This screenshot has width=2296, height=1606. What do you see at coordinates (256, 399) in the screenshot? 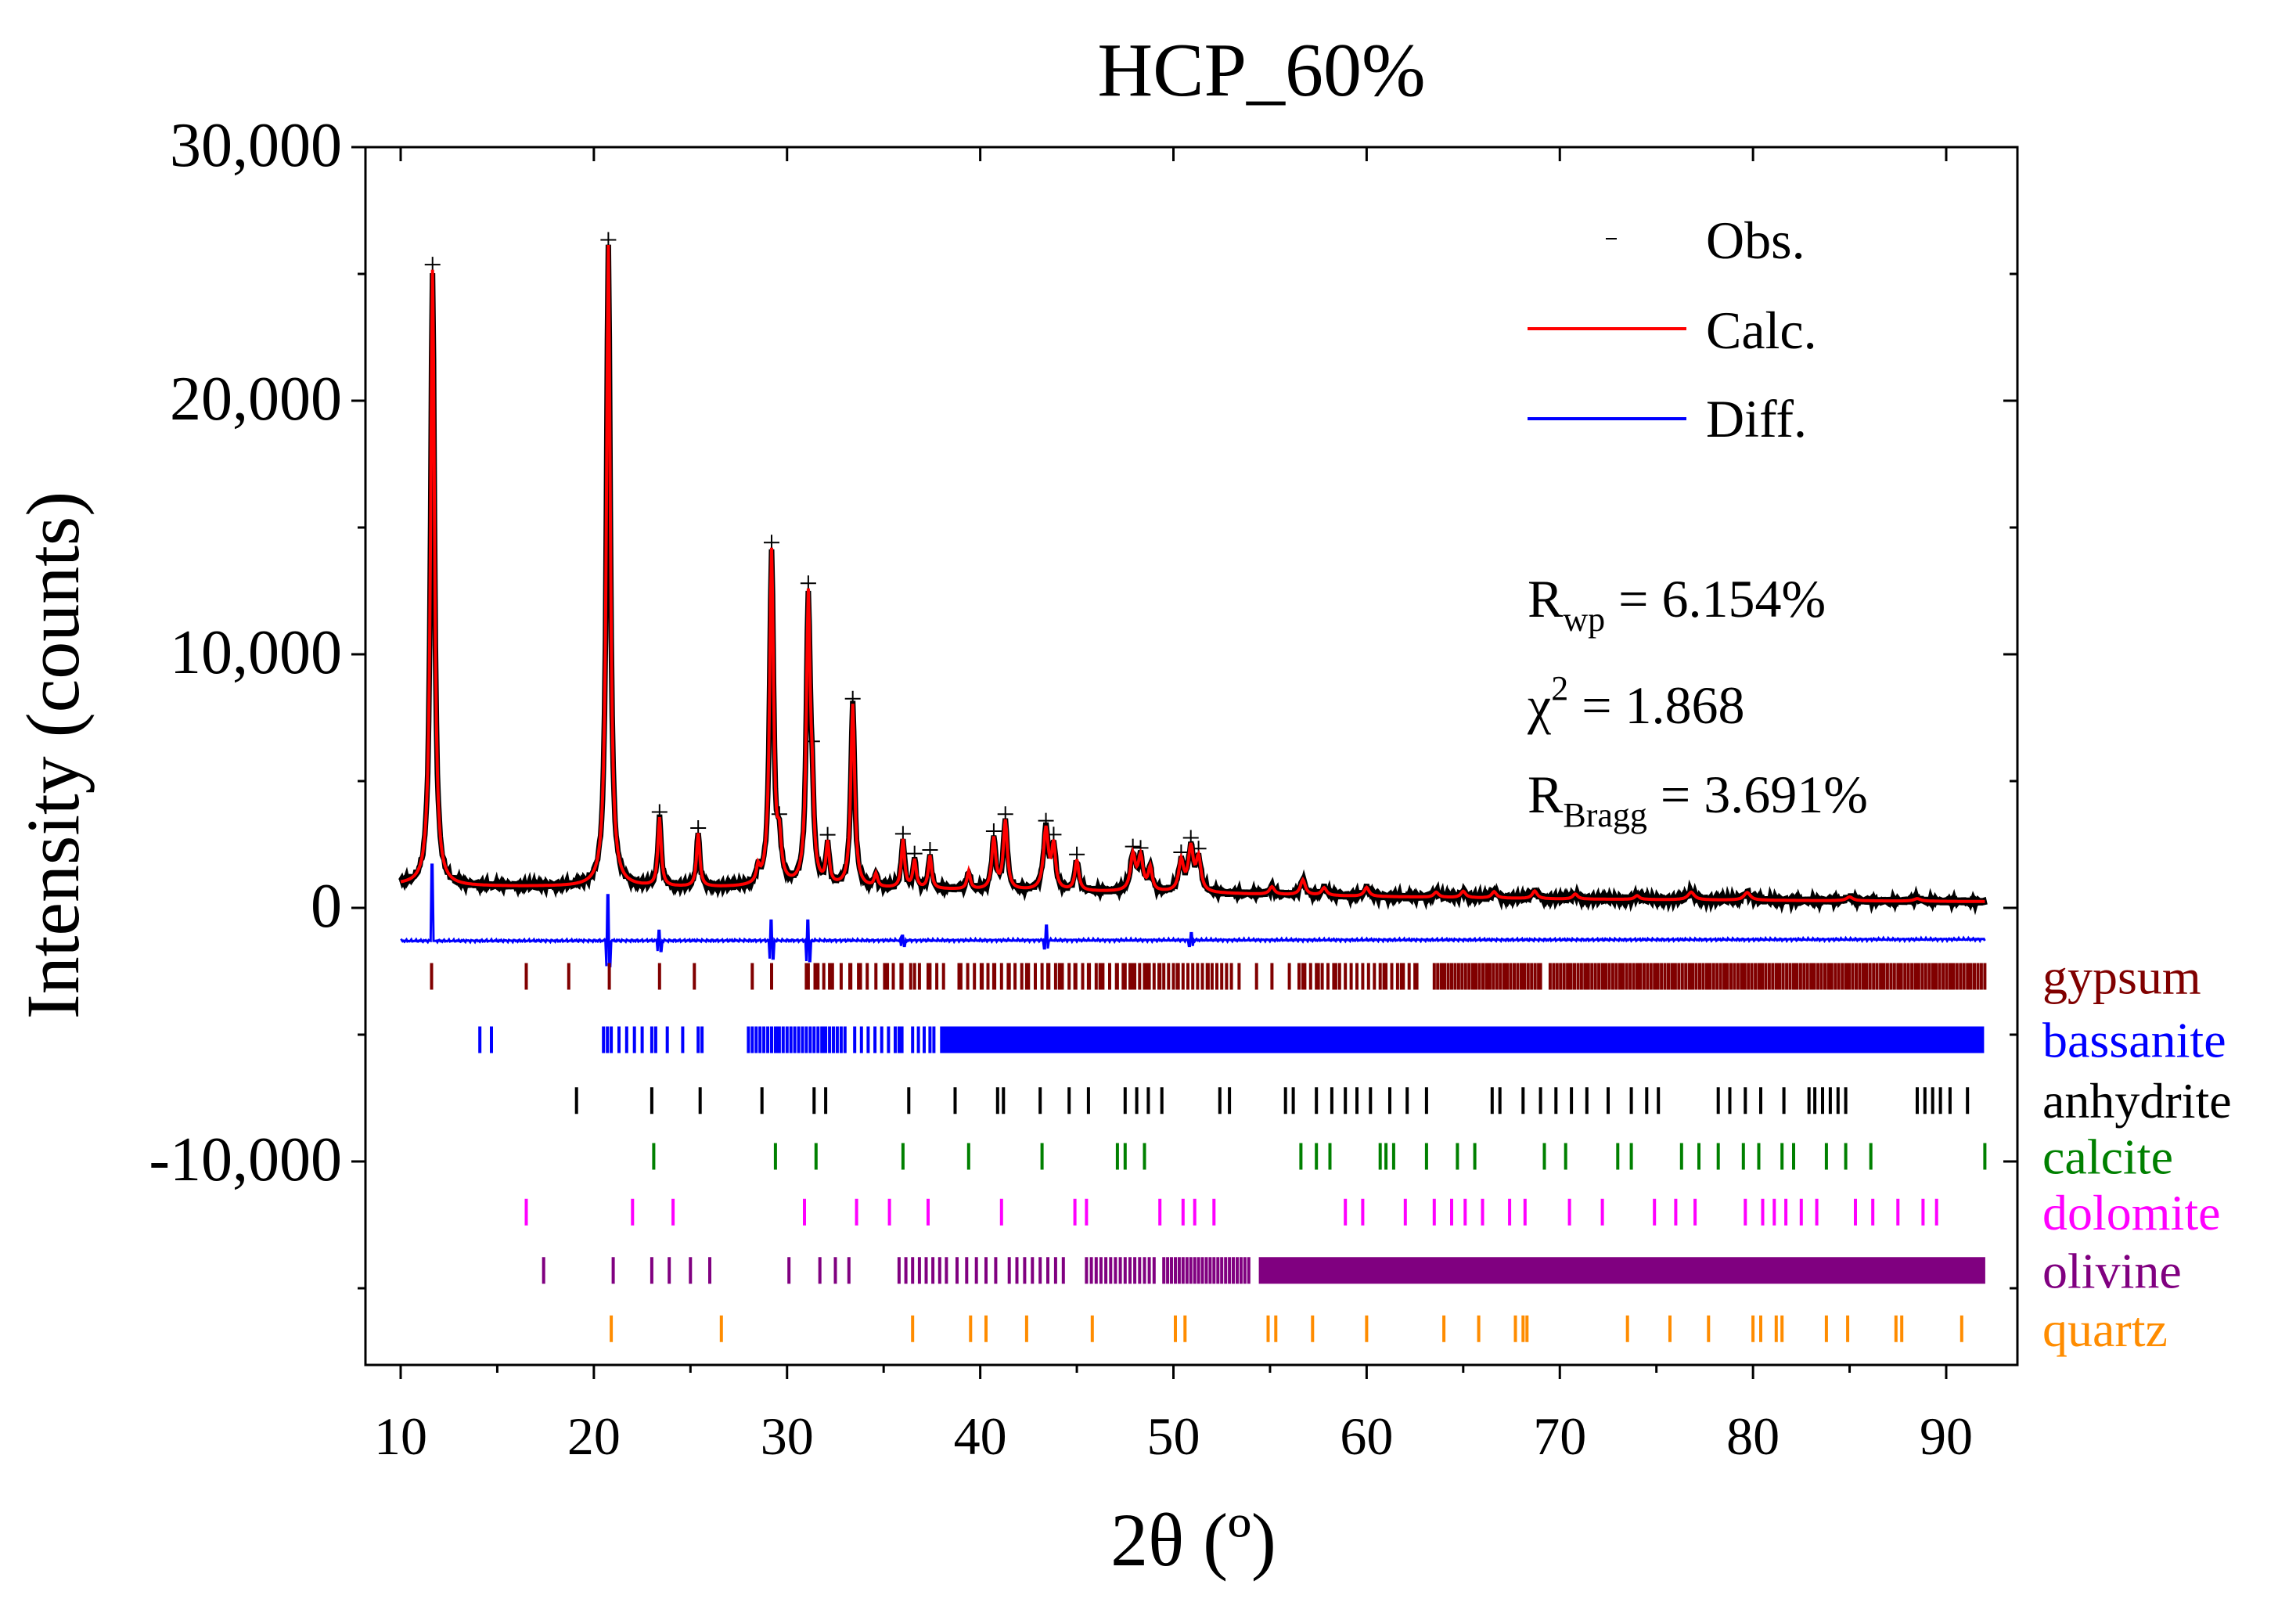
I see `y-tick-label: 20,000` at bounding box center [256, 399].